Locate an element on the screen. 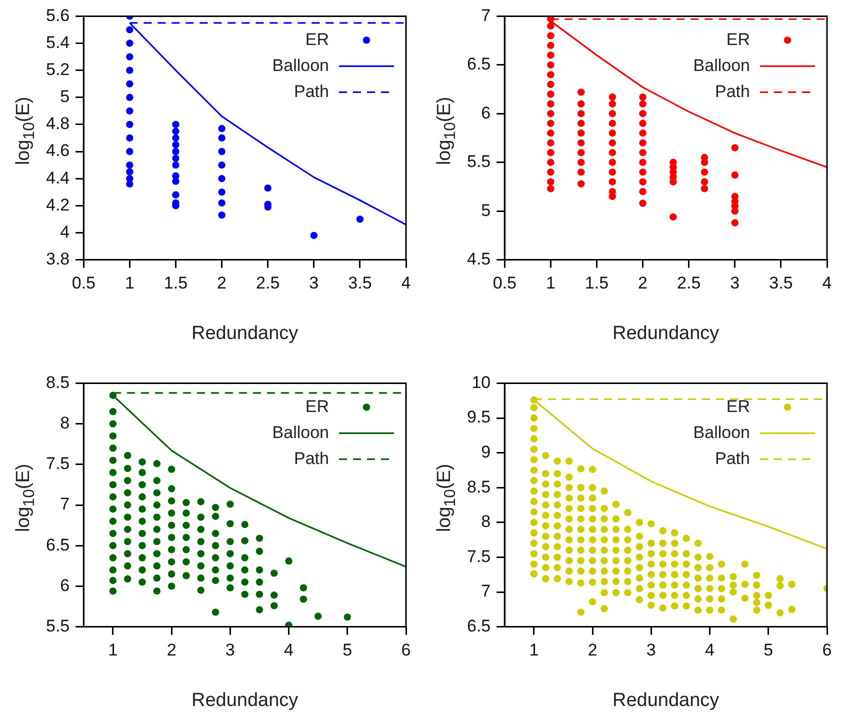 This screenshot has height=715, width=841. y-tick-label: 9 is located at coordinates (486, 452).